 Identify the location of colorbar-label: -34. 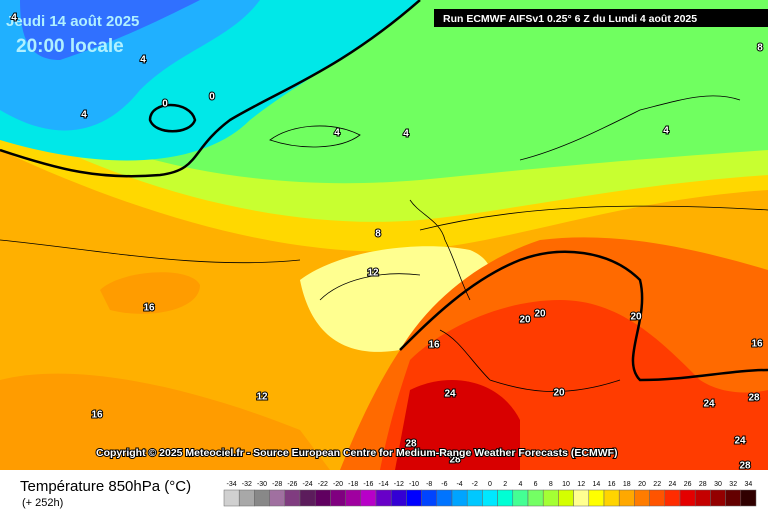
(232, 484).